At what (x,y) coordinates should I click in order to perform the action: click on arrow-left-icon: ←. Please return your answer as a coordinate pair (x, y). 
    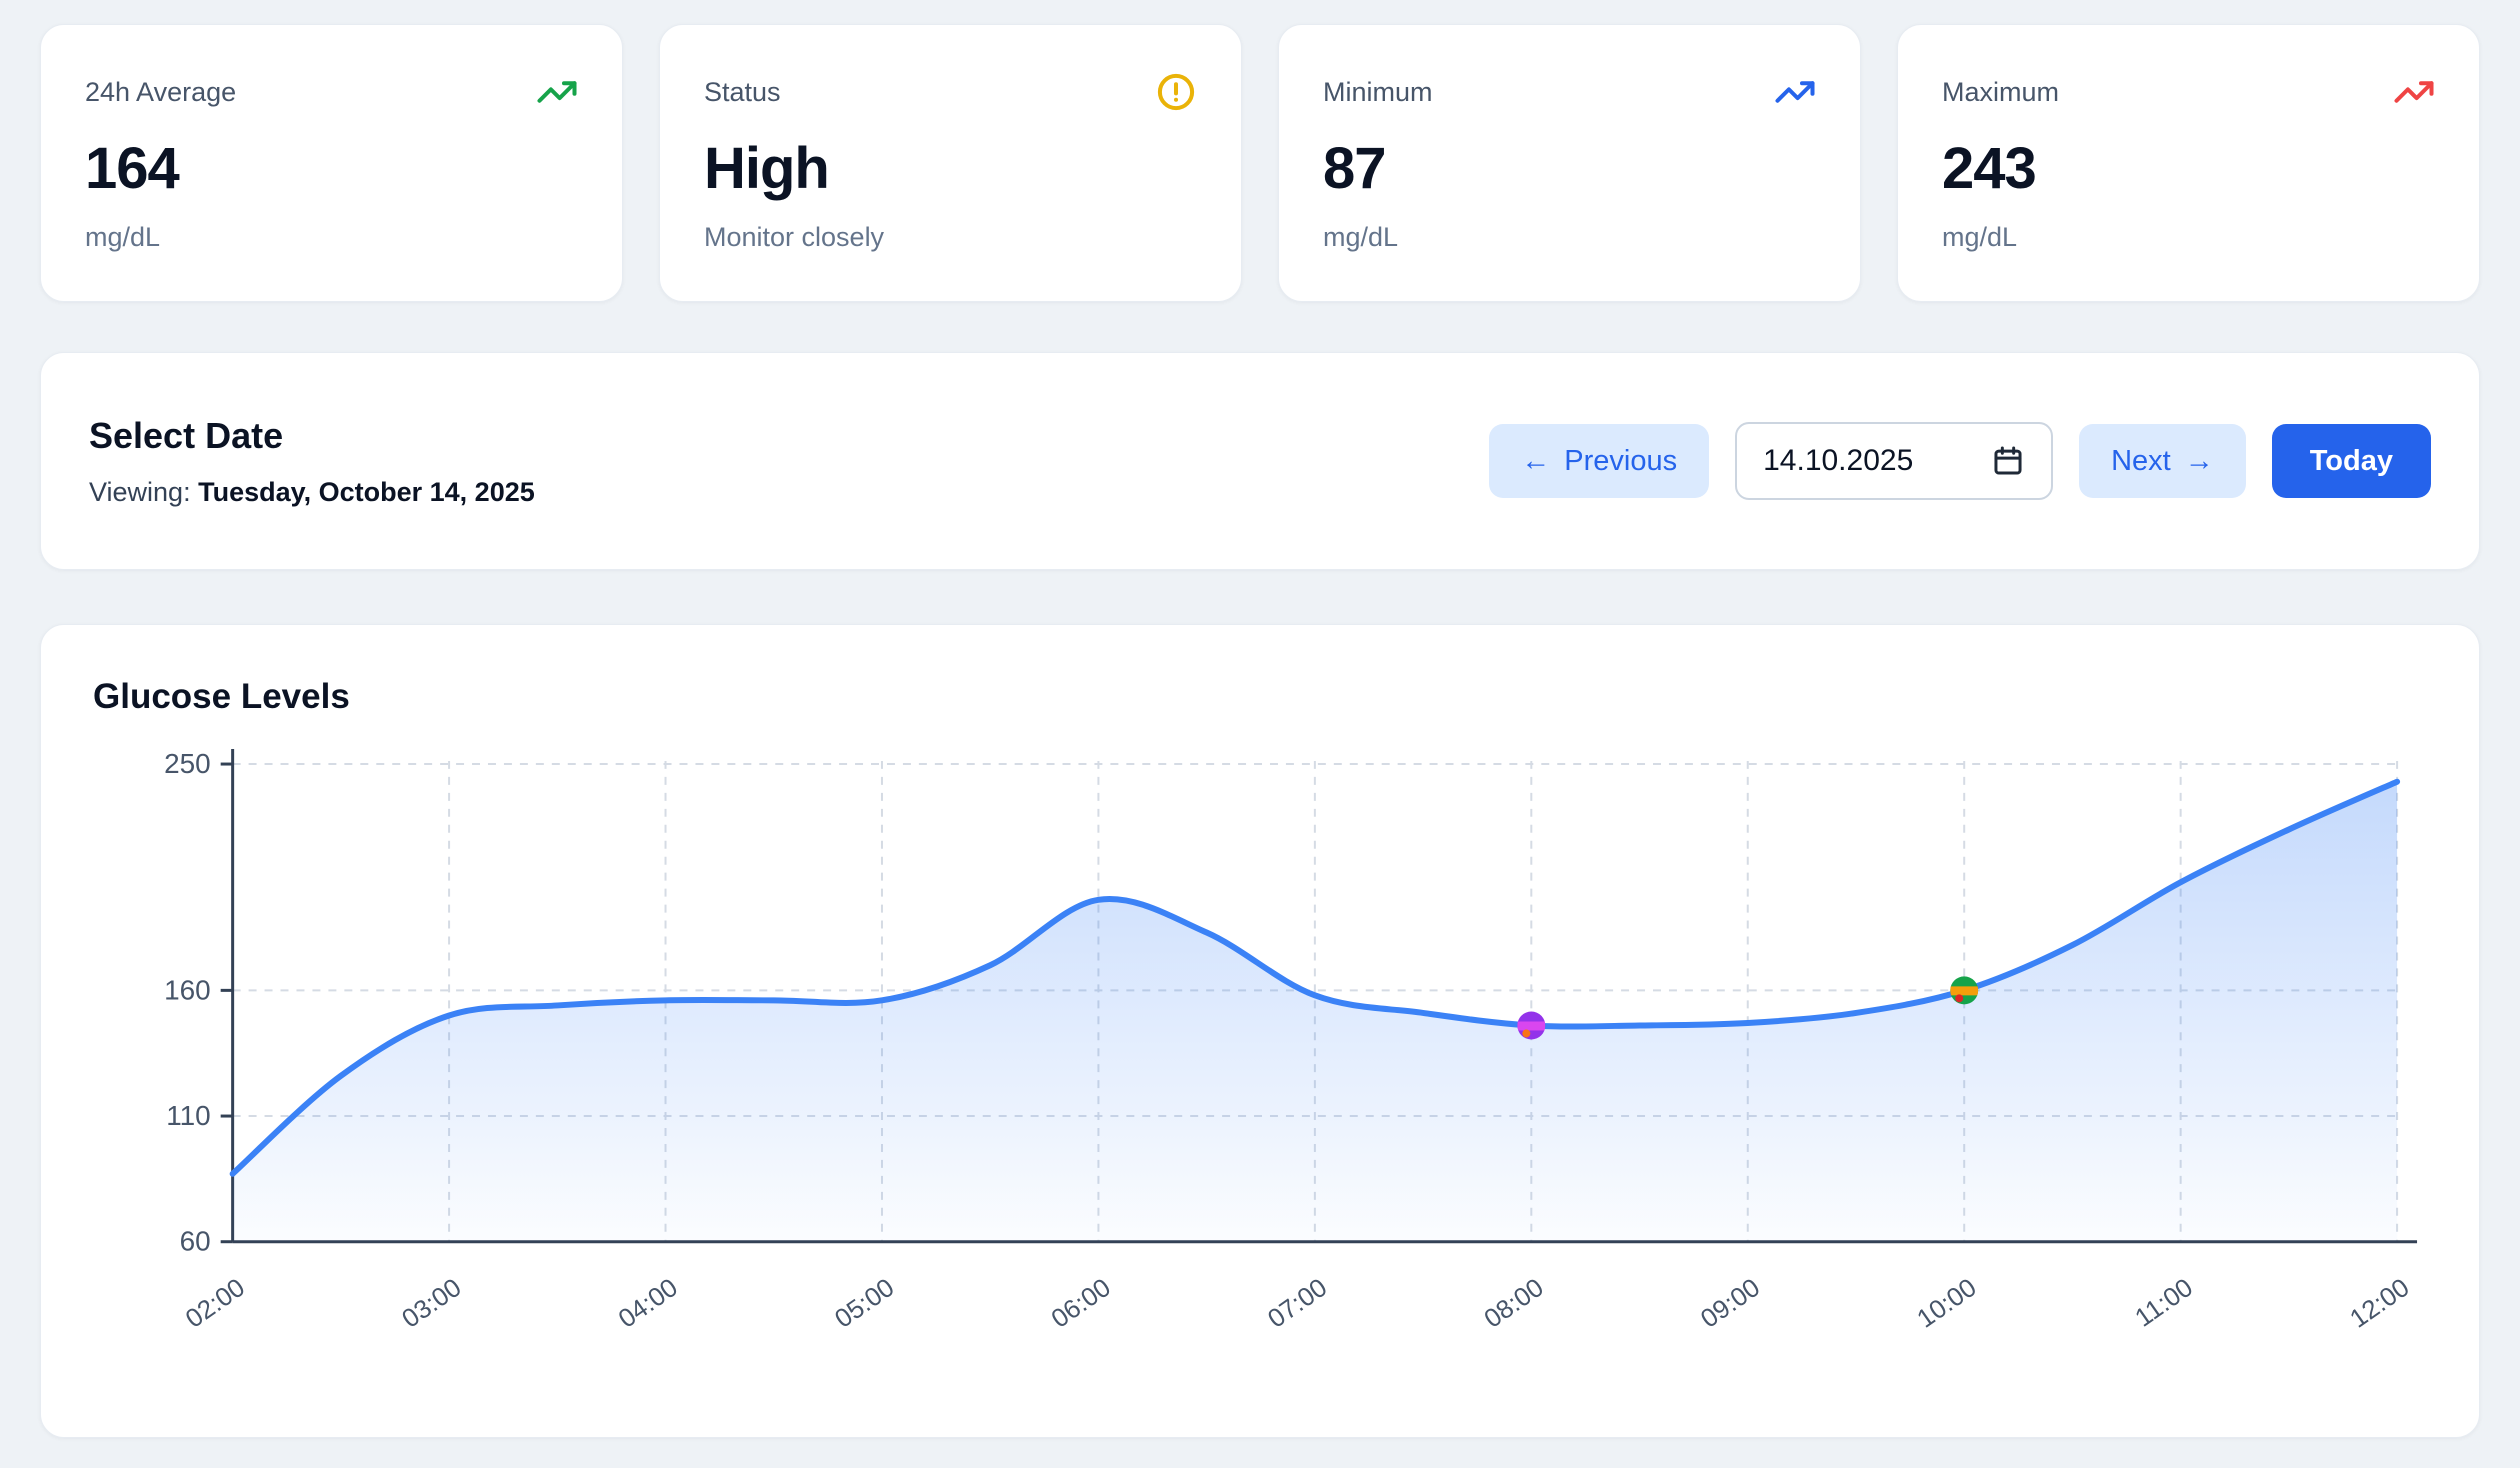
    Looking at the image, I should click on (1536, 460).